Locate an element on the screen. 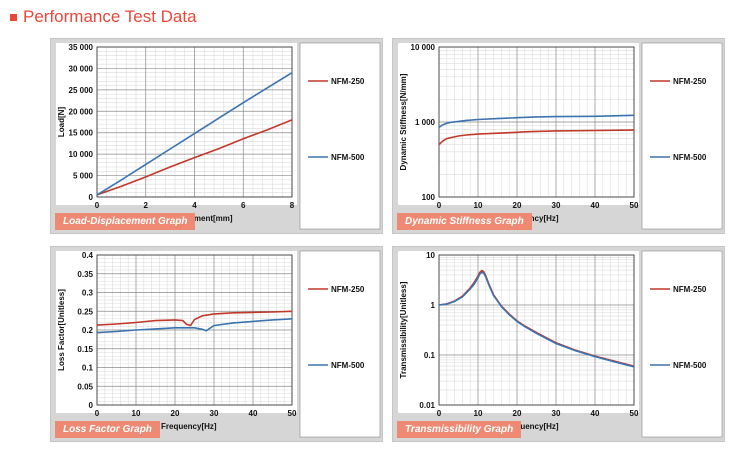  dynamic-stiffness-x-tick-label: 40 is located at coordinates (595, 205).